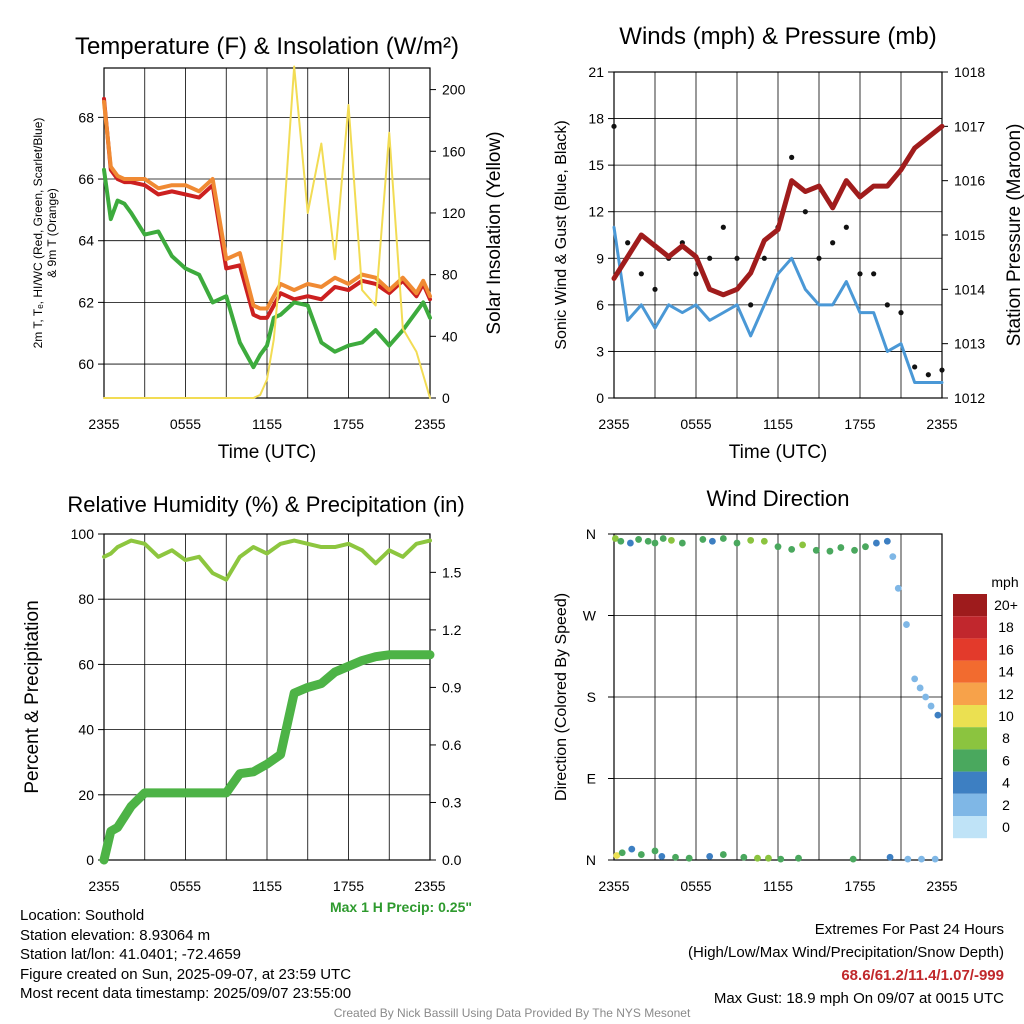 This screenshot has width=1024, height=1024. Describe the element at coordinates (969, 235) in the screenshot. I see `wind-ytick-right: 1015` at that location.